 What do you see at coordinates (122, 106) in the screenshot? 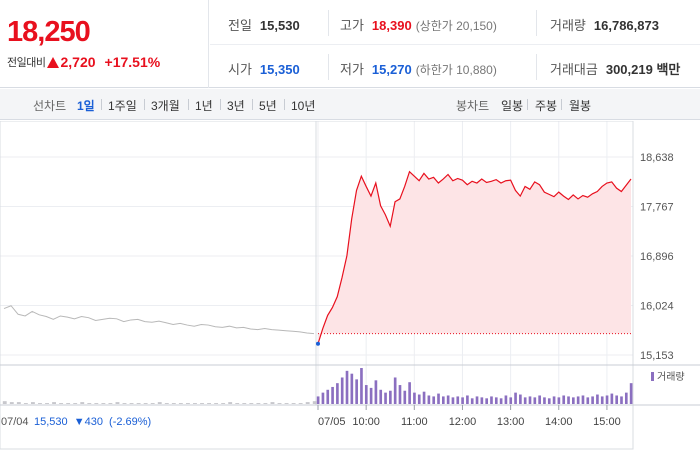
I see `tab-1w: 1주일` at bounding box center [122, 106].